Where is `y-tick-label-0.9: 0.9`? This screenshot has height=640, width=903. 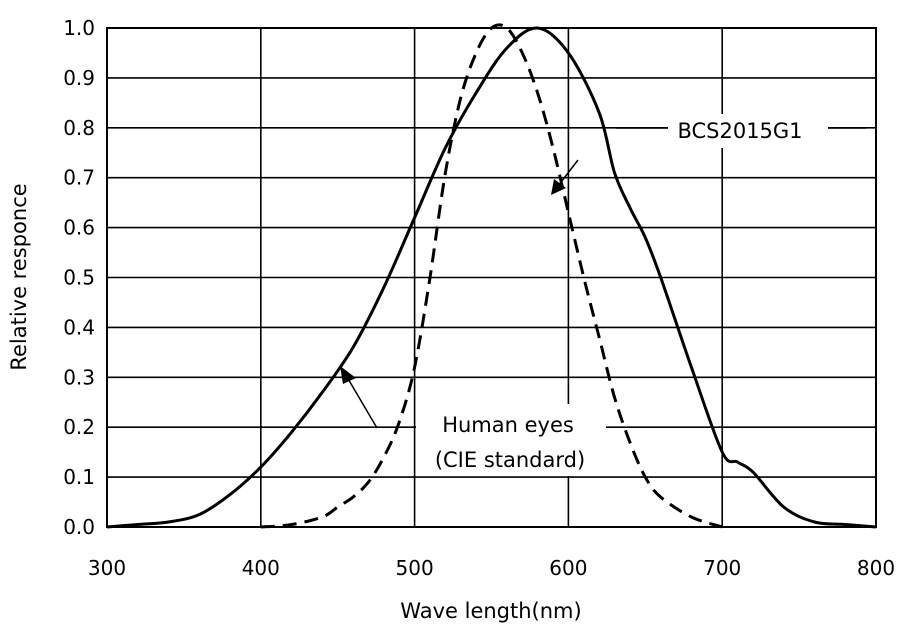 y-tick-label-0.9: 0.9 is located at coordinates (79, 78).